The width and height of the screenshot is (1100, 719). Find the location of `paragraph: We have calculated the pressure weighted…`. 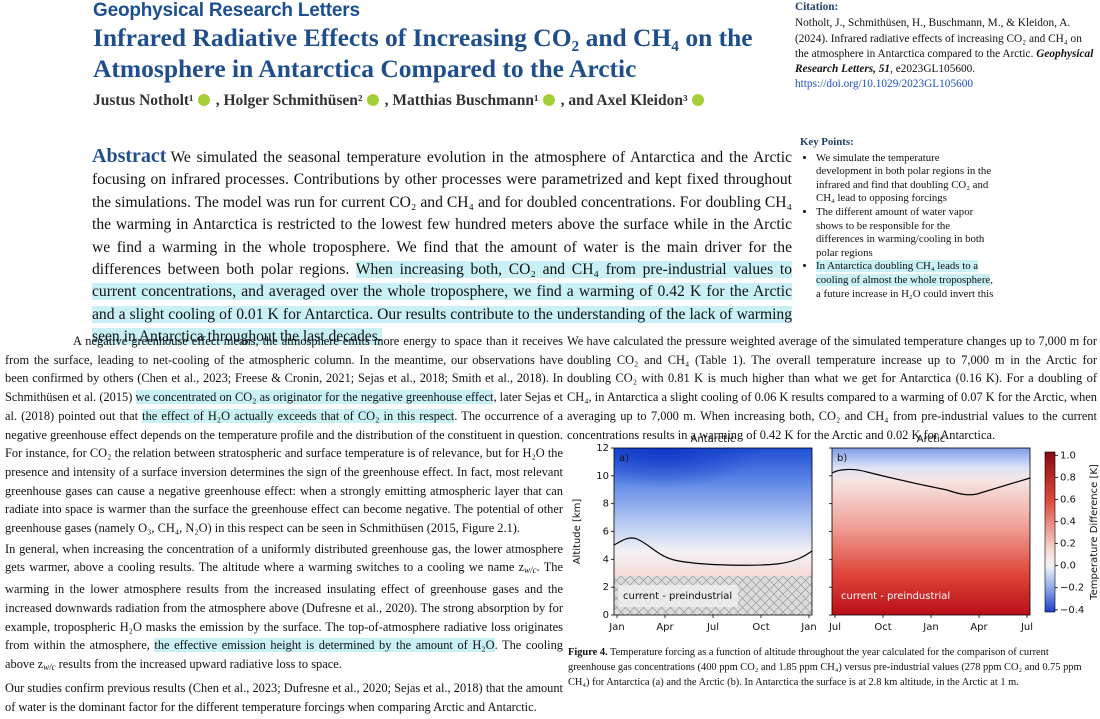

paragraph: We have calculated the pressure weighted… is located at coordinates (832, 388).